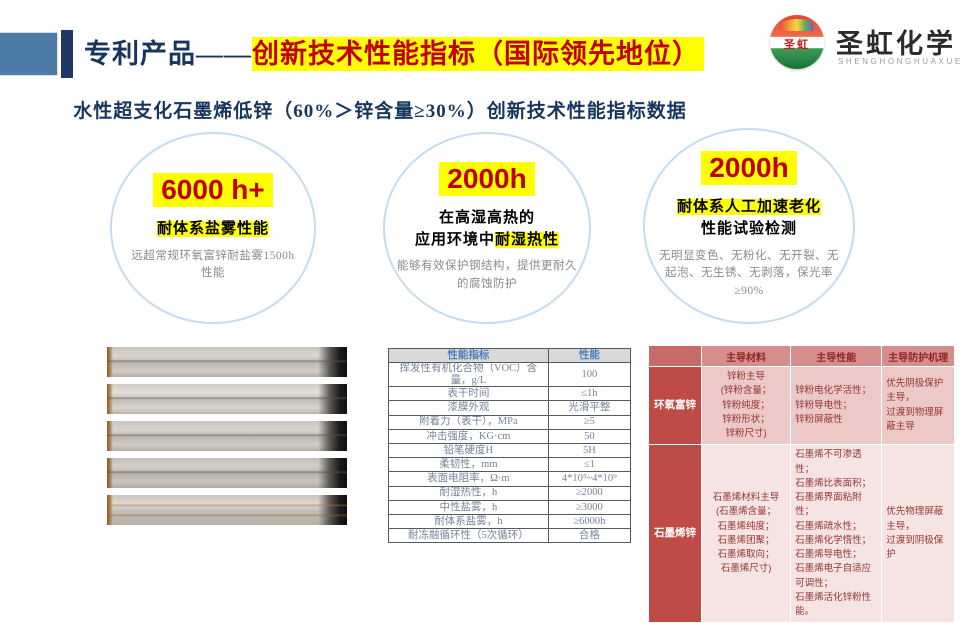  I want to click on table-row: 挥发性有机化合物（VOC）含量，g/L 100, so click(510, 375).